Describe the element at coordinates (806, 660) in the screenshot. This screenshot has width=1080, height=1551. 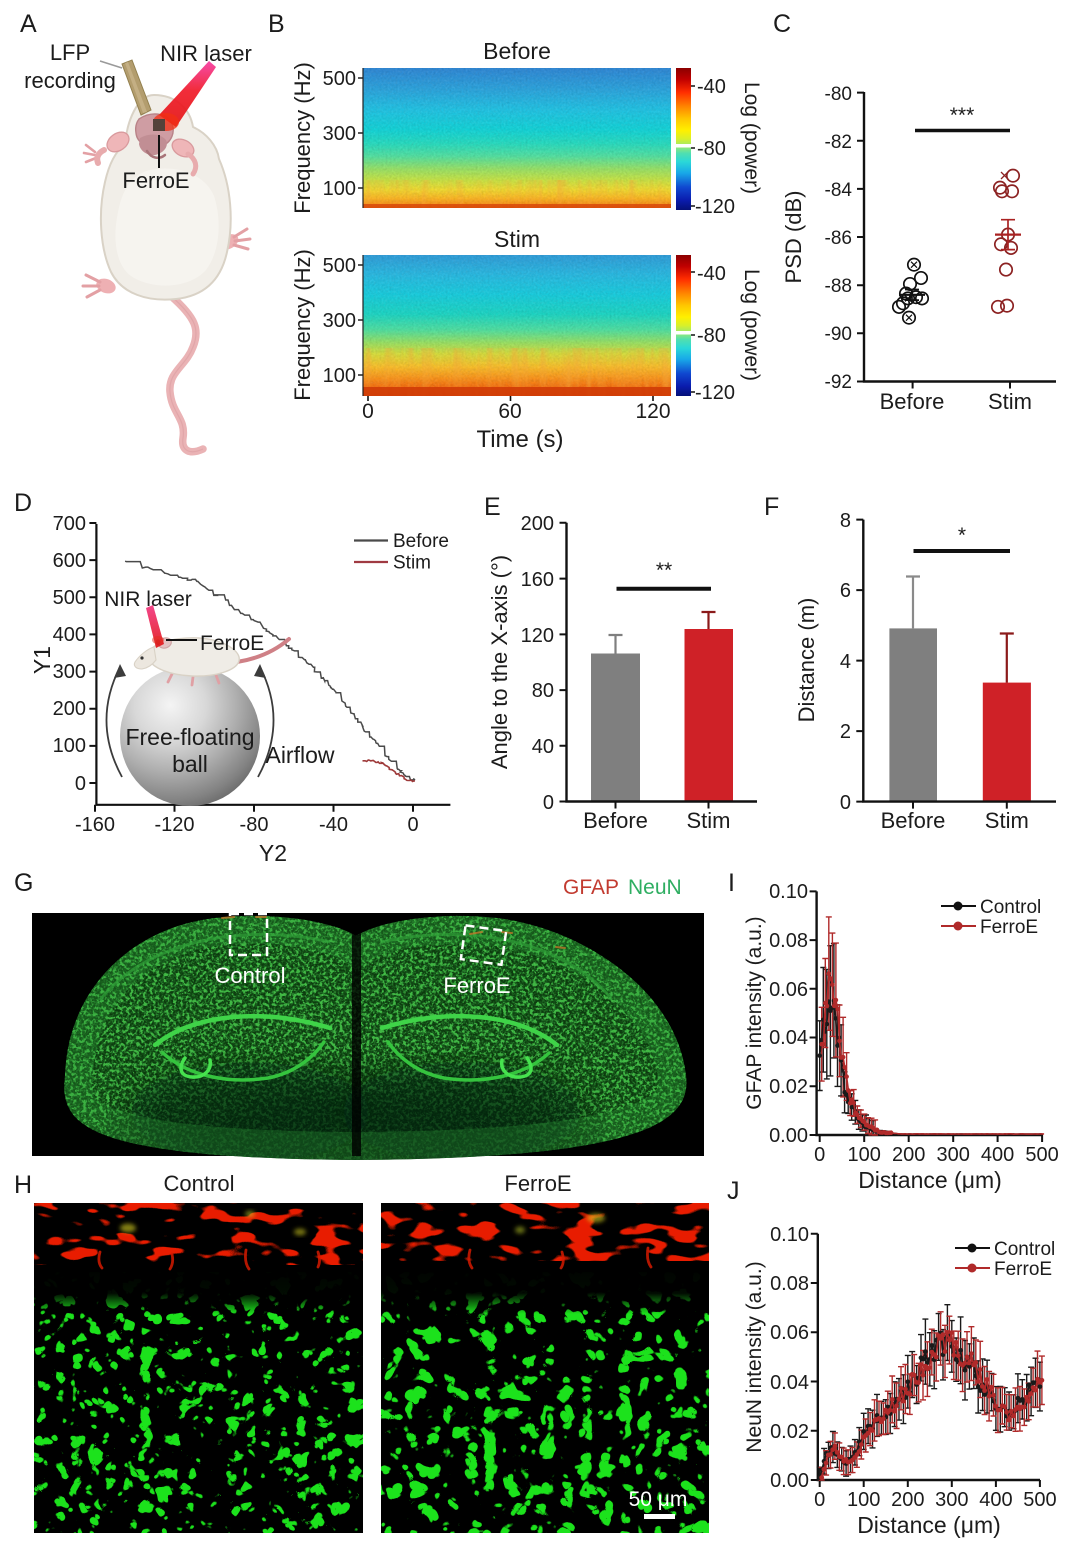
I see `svg-text: Distance (m)` at that location.